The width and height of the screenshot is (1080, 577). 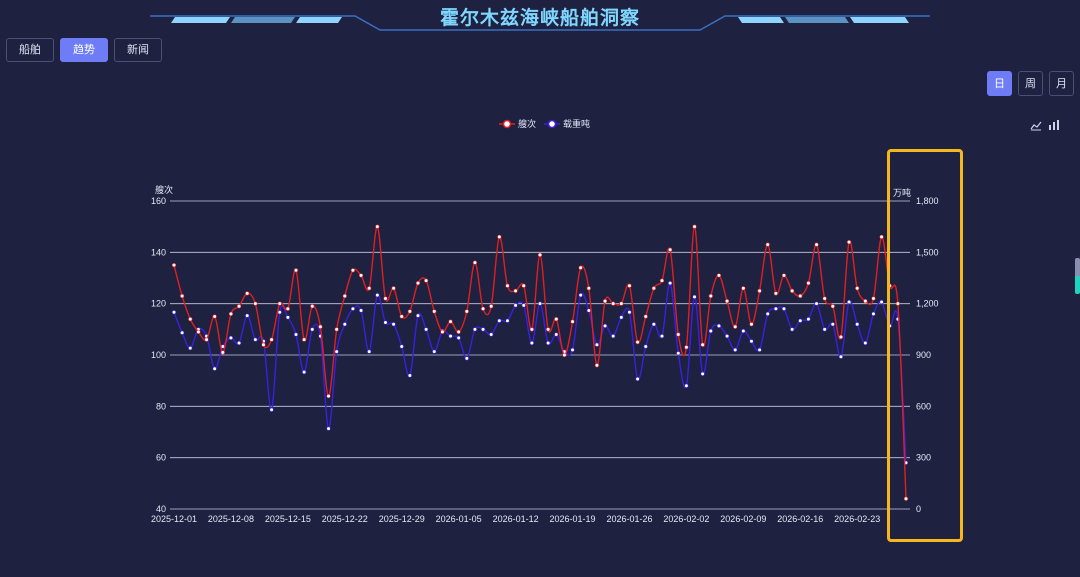 What do you see at coordinates (1077, 276) in the screenshot?
I see `scrollbar-handle` at bounding box center [1077, 276].